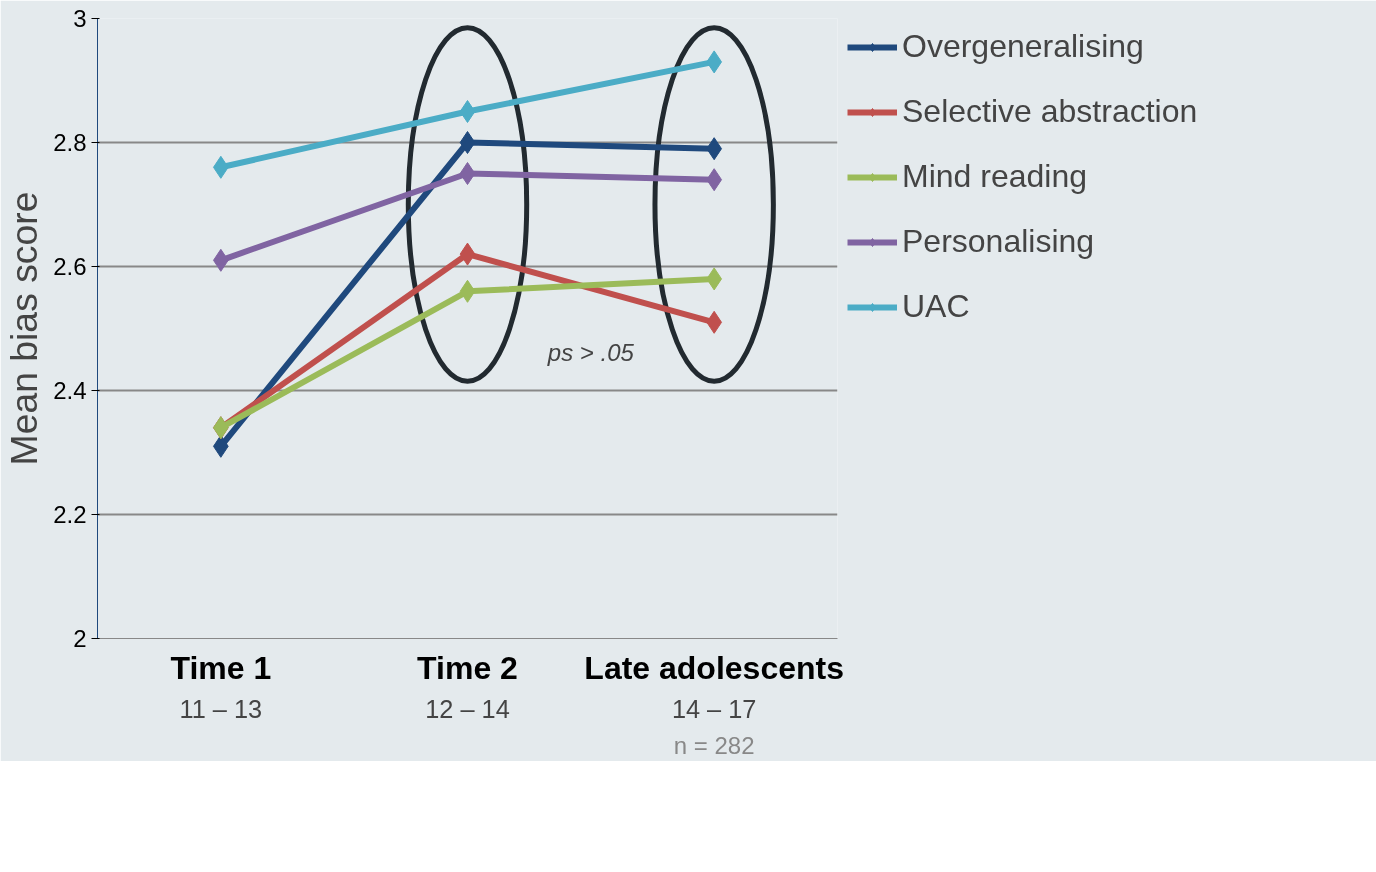 The width and height of the screenshot is (1376, 872). What do you see at coordinates (714, 667) in the screenshot?
I see `x-tick-label: Late adolescents` at bounding box center [714, 667].